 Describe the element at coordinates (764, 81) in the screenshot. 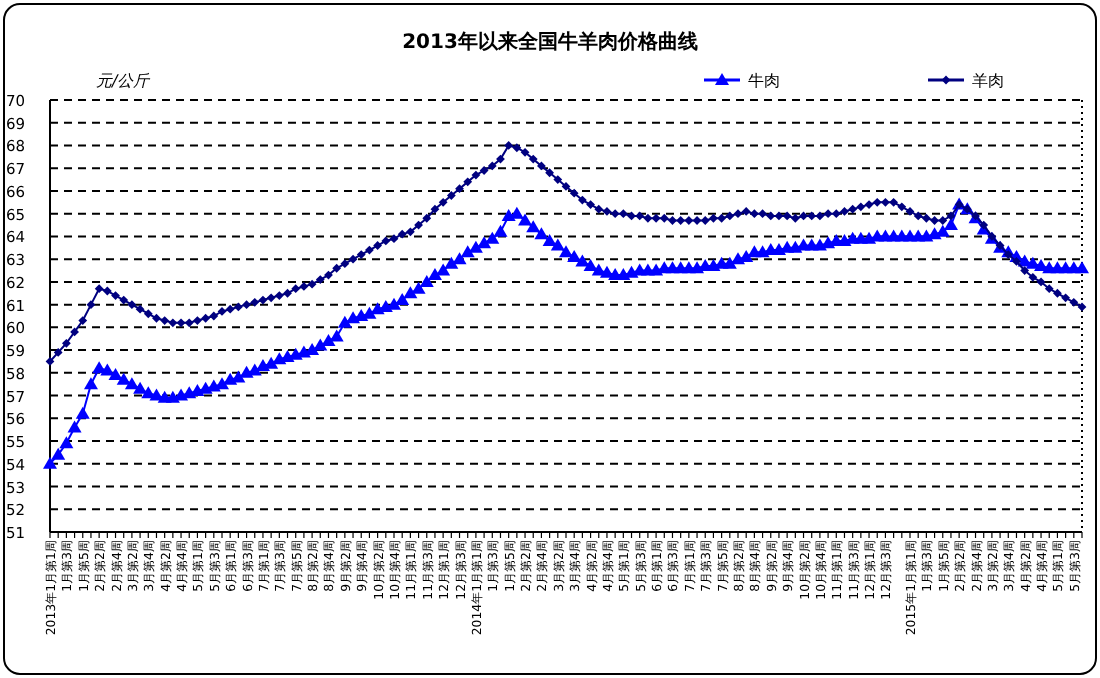

I see `legend-label: 牛肉` at that location.